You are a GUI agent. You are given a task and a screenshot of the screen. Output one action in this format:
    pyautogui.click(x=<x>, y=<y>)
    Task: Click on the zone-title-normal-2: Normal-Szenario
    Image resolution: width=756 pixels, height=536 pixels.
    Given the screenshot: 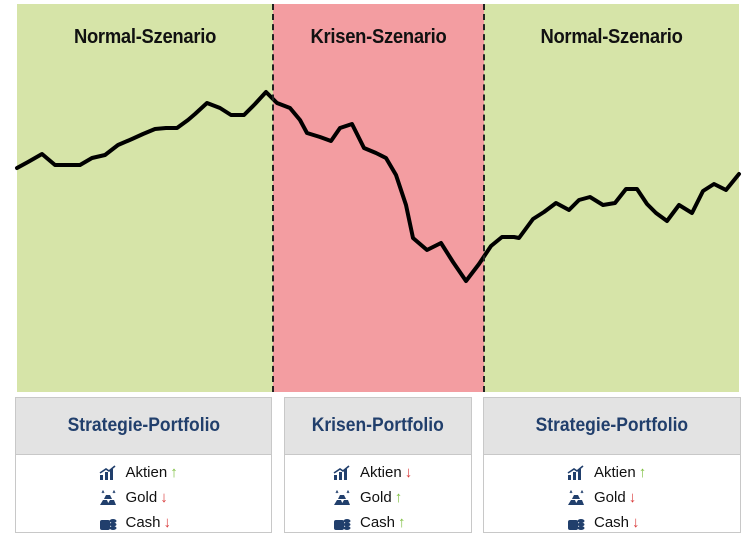 What is the action you would take?
    pyautogui.click(x=611, y=37)
    